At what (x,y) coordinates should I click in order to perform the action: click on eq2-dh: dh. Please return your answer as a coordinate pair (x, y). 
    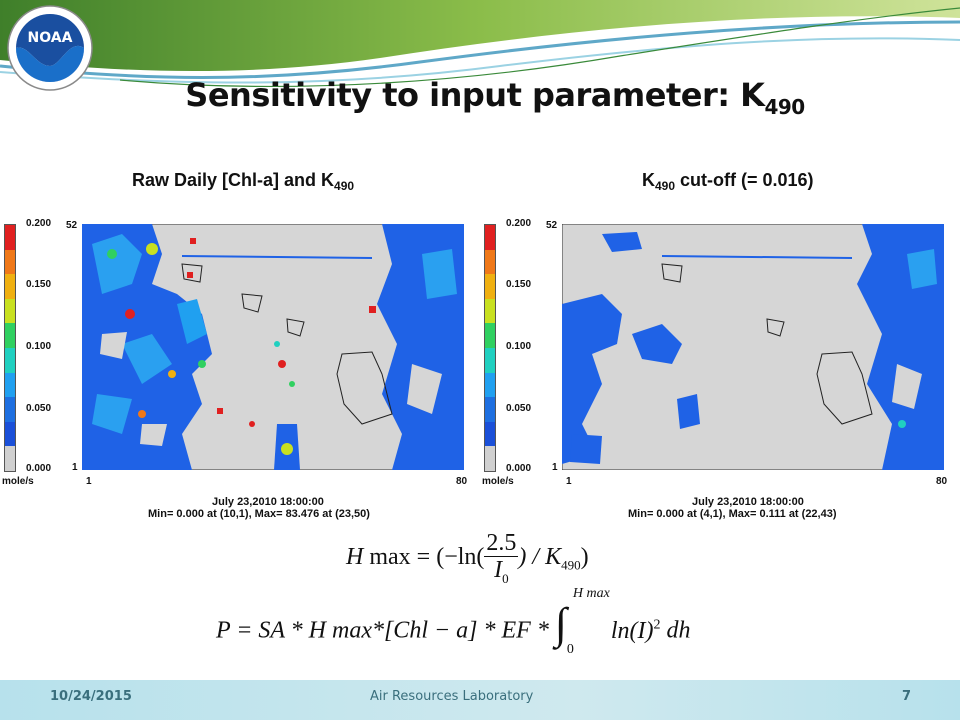
    Looking at the image, I should click on (675, 630).